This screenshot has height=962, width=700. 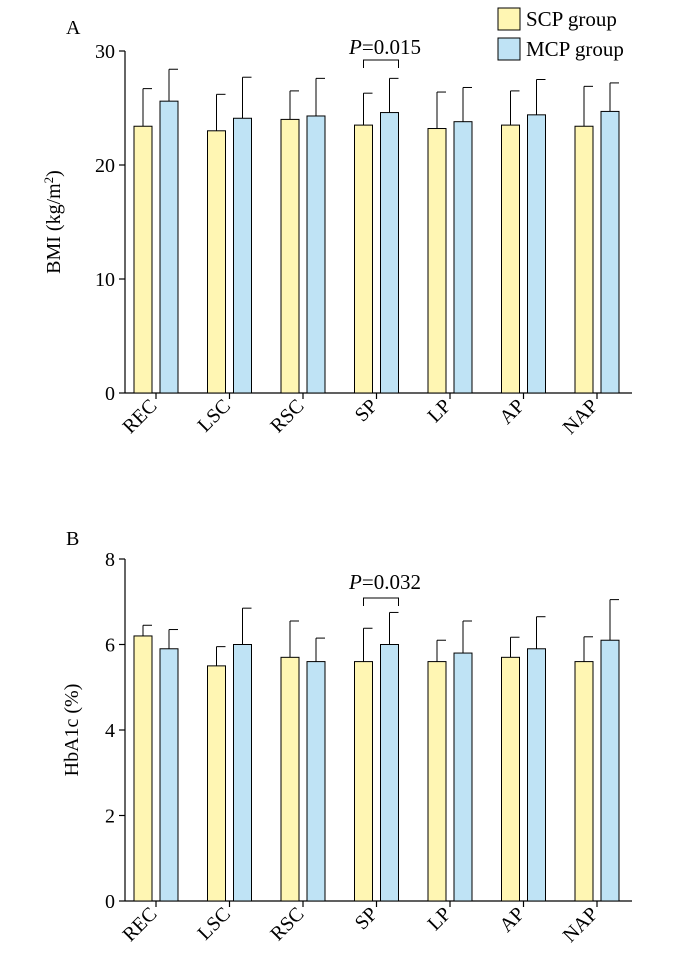 What do you see at coordinates (72, 539) in the screenshot?
I see `panel-b-letter: B` at bounding box center [72, 539].